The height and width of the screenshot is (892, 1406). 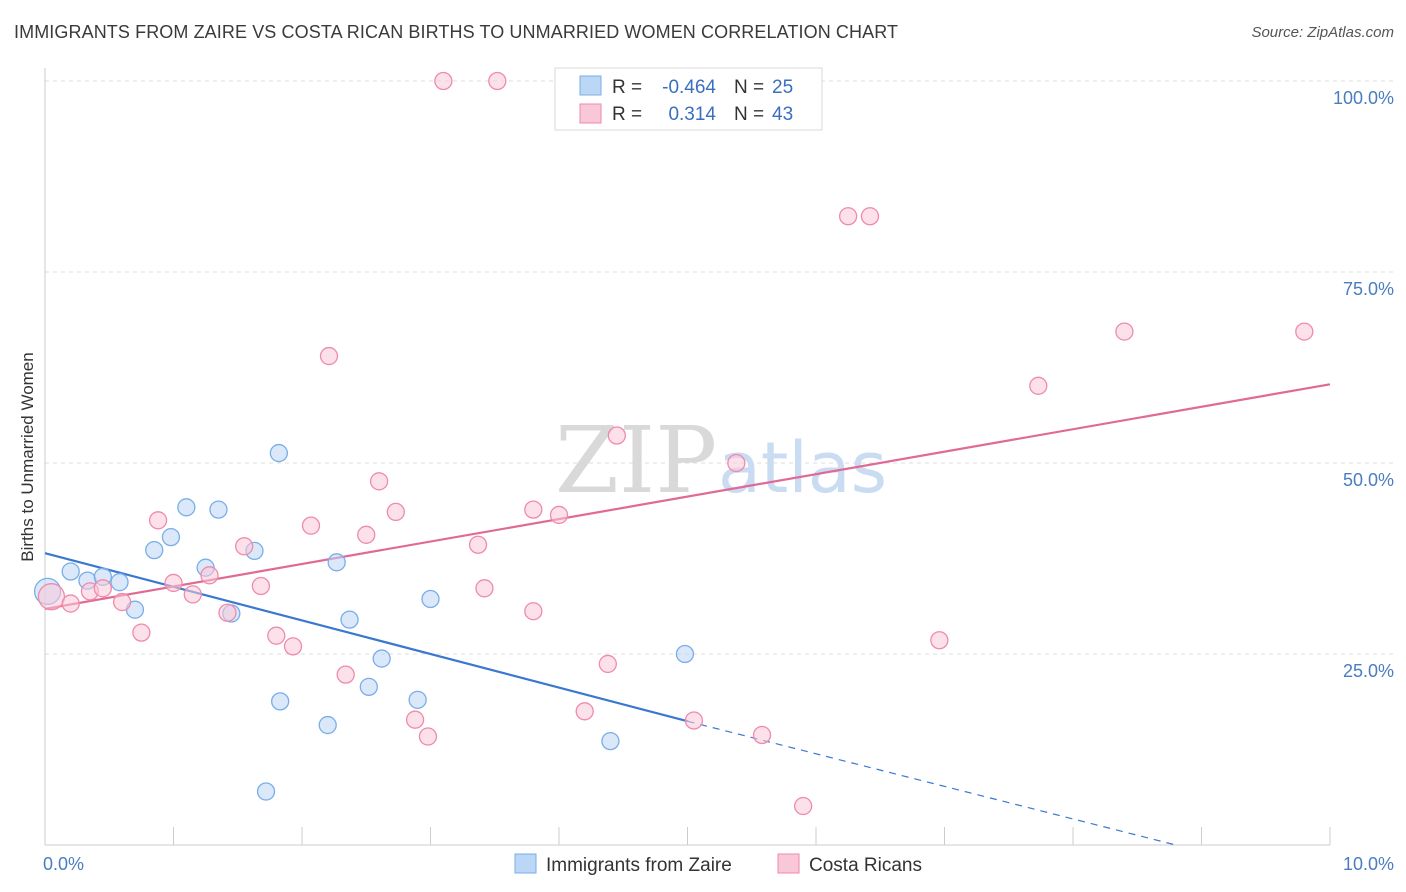 I want to click on legend-swatch-zaire, so click(x=590, y=85).